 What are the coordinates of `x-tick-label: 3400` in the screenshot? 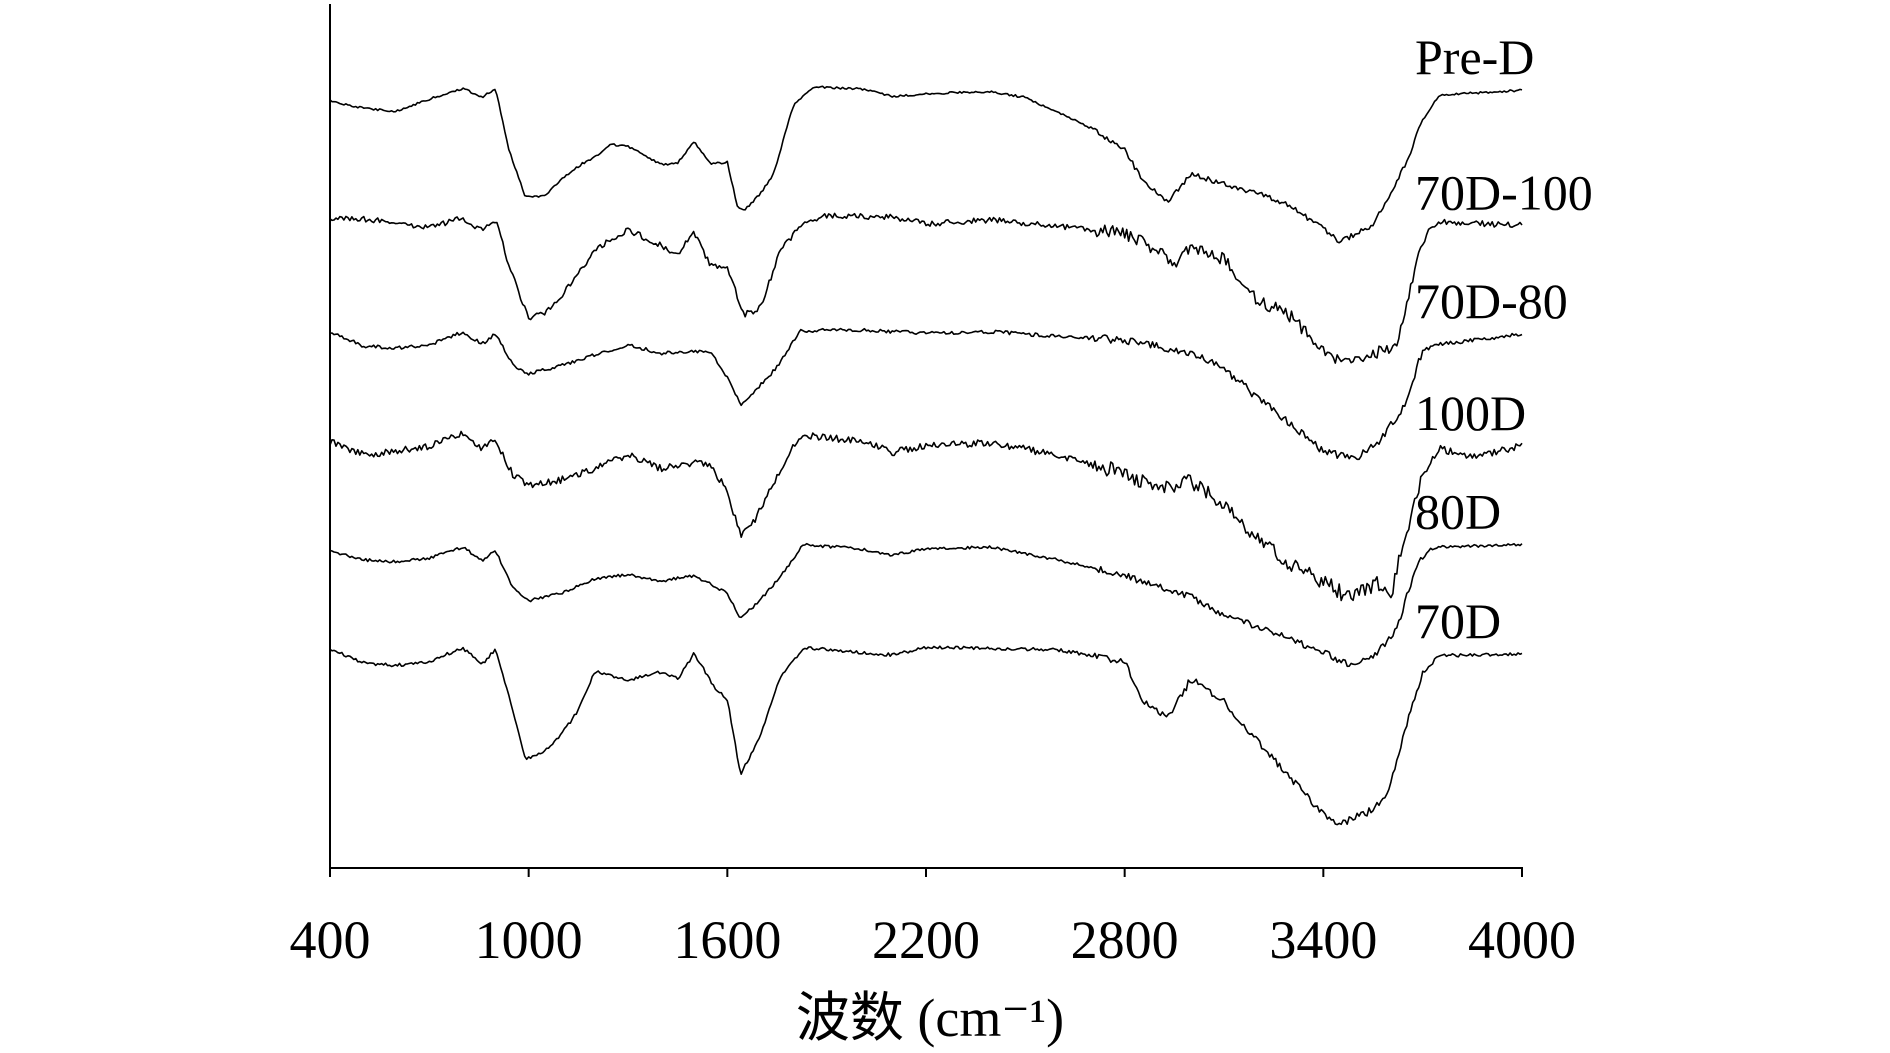 It's located at (1323, 940).